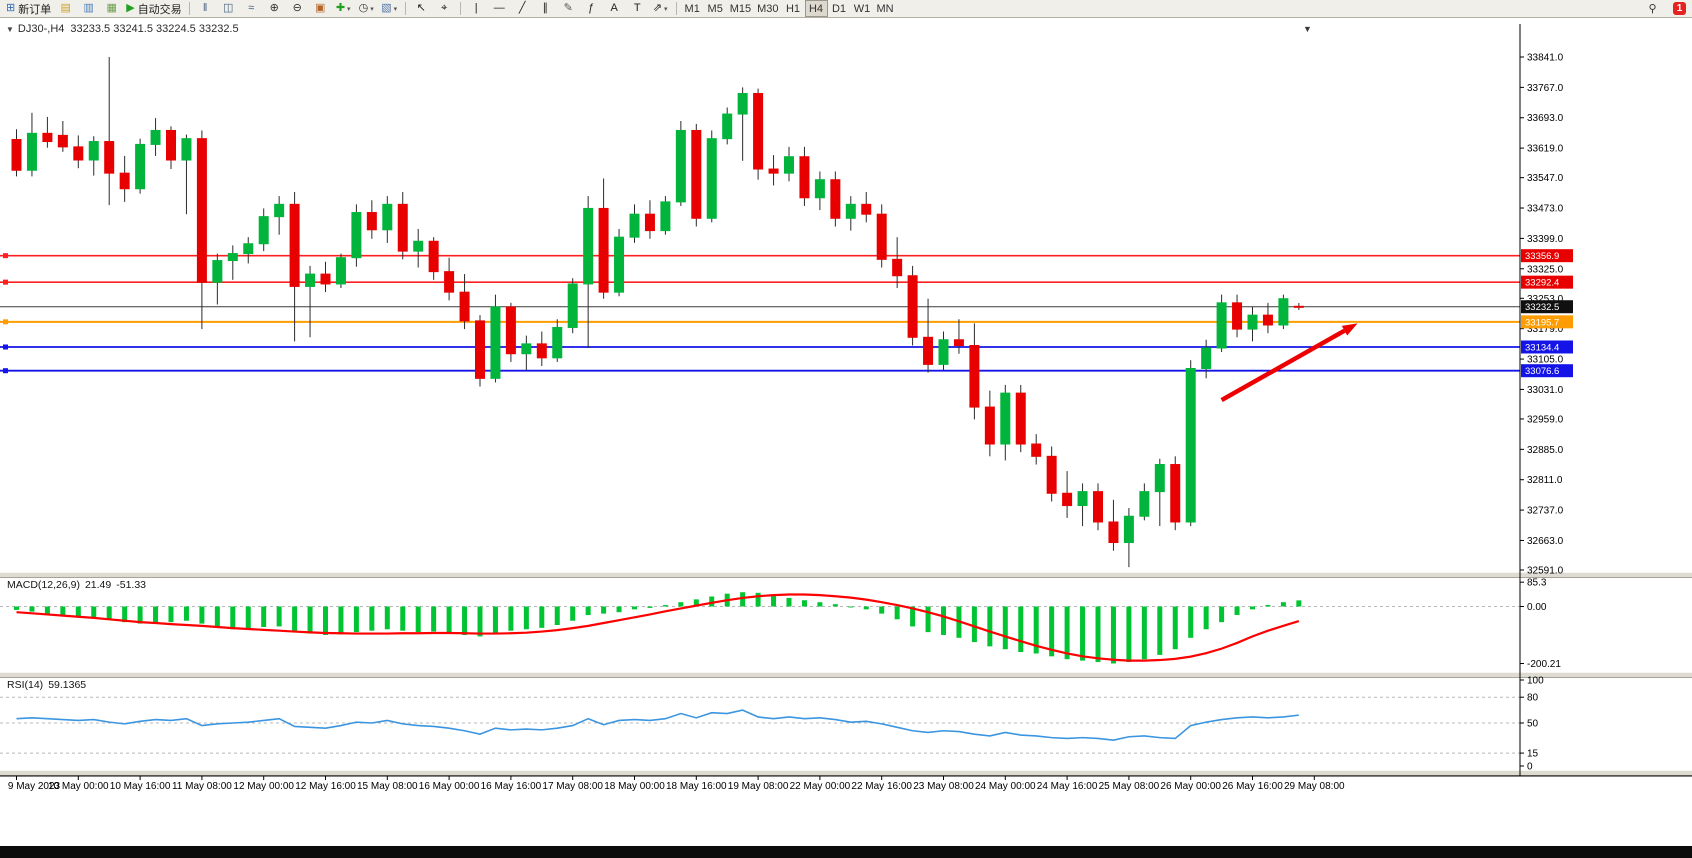 The height and width of the screenshot is (858, 1692). I want to click on svg-text: 24 May 16:00, so click(1067, 786).